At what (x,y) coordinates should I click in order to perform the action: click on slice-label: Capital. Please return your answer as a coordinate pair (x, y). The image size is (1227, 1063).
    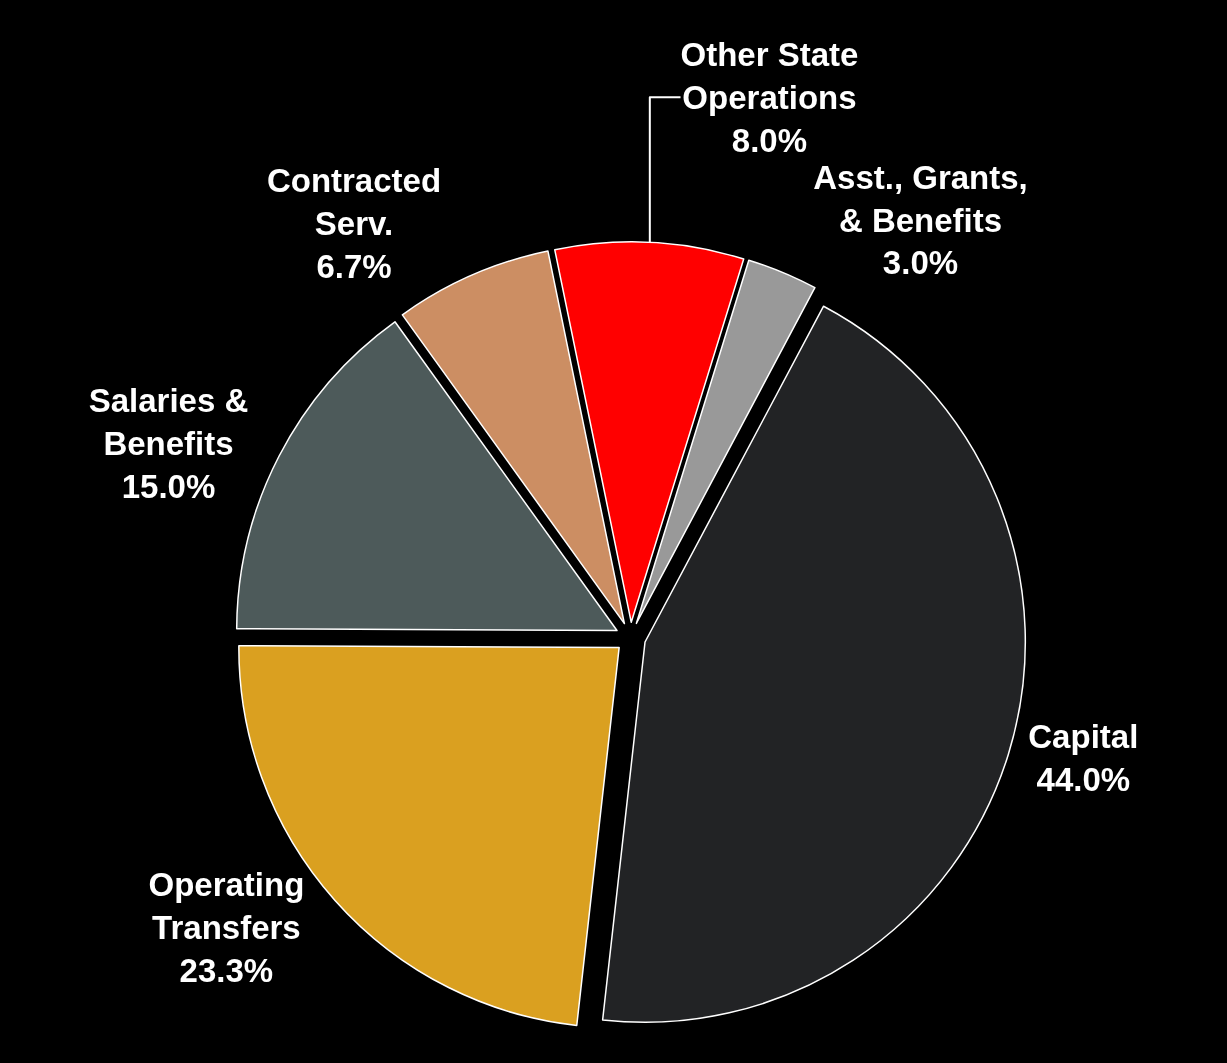
    Looking at the image, I should click on (1083, 736).